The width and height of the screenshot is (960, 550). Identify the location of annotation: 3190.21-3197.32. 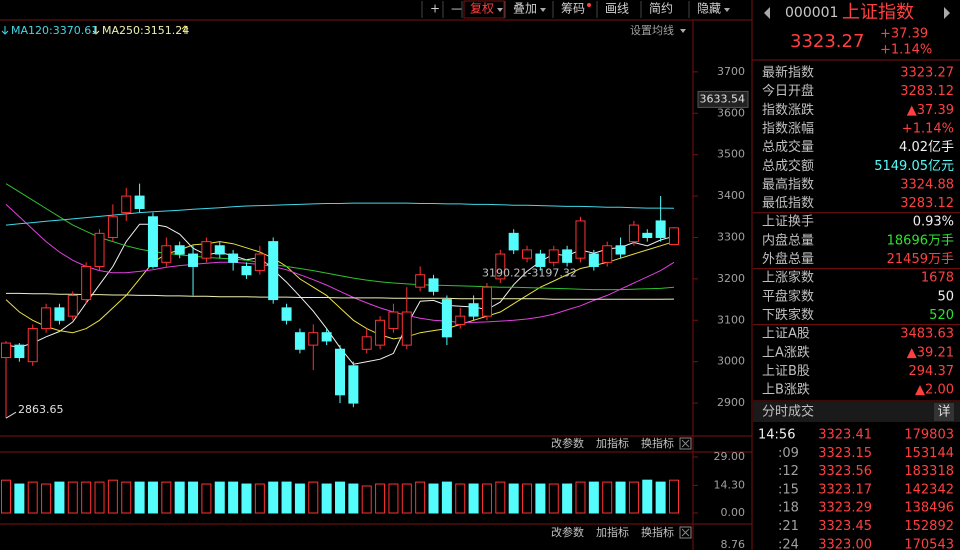
(529, 272).